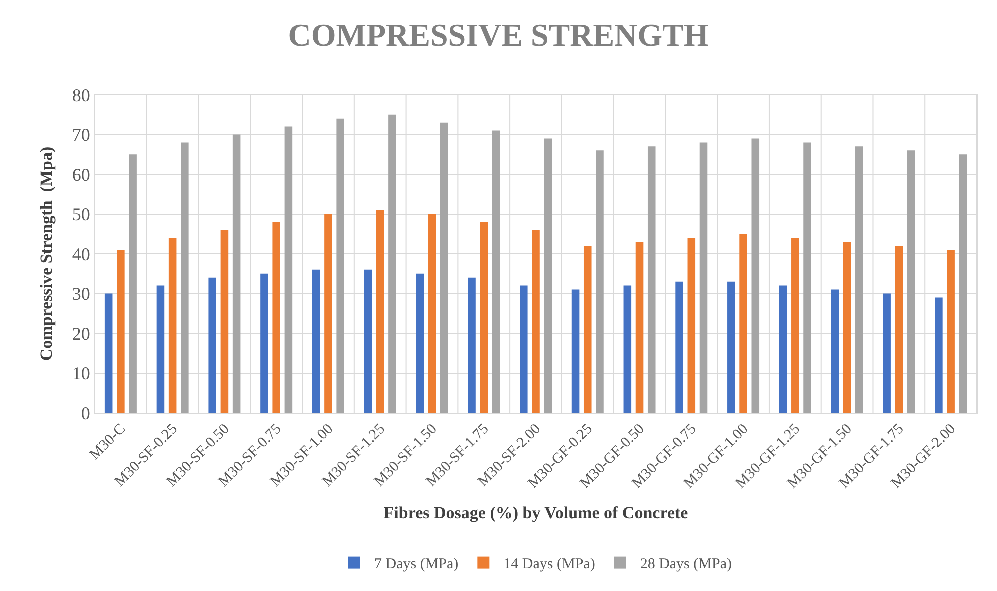  What do you see at coordinates (81, 294) in the screenshot?
I see `y-tick-label: 30` at bounding box center [81, 294].